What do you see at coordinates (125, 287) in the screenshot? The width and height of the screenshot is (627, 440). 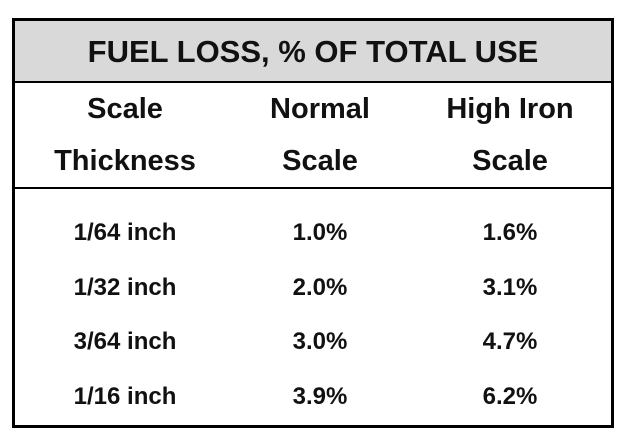 I see `table-cell: 1/32 inch` at bounding box center [125, 287].